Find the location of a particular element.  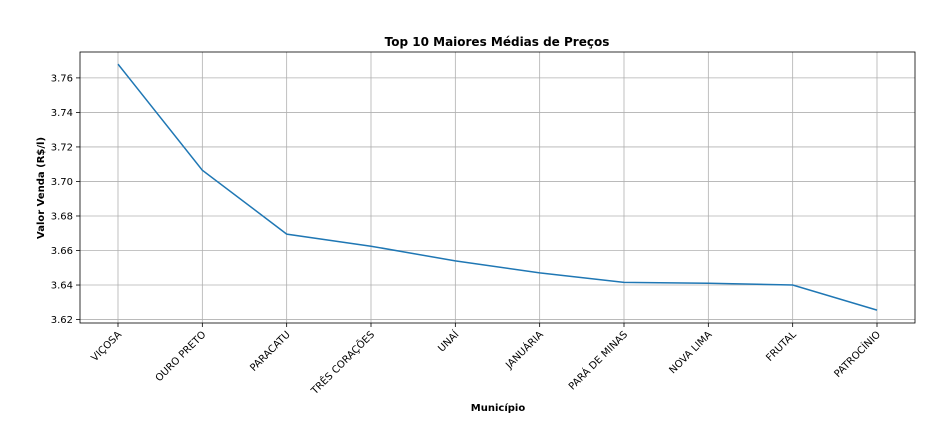

chart-title: Top 10 Maiores Médias de Preços is located at coordinates (497, 42).